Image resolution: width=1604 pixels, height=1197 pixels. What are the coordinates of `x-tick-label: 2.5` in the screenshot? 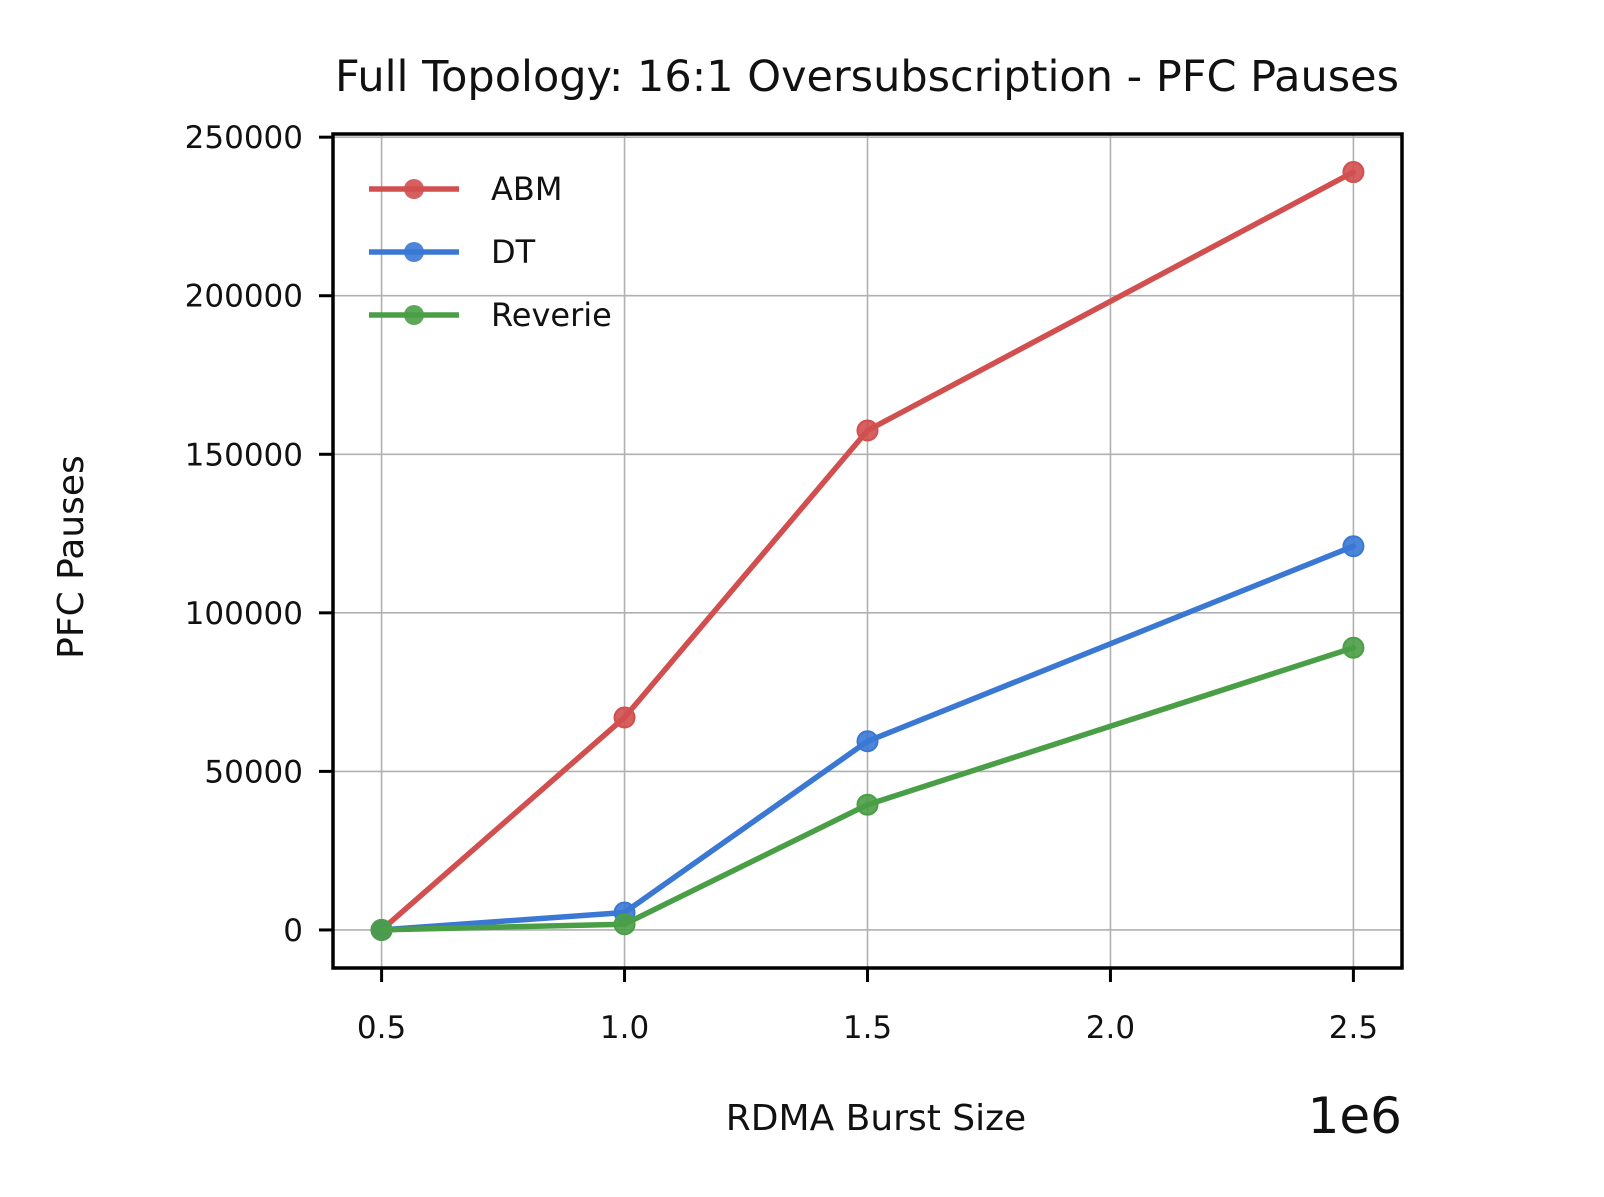 It's located at (1353, 1028).